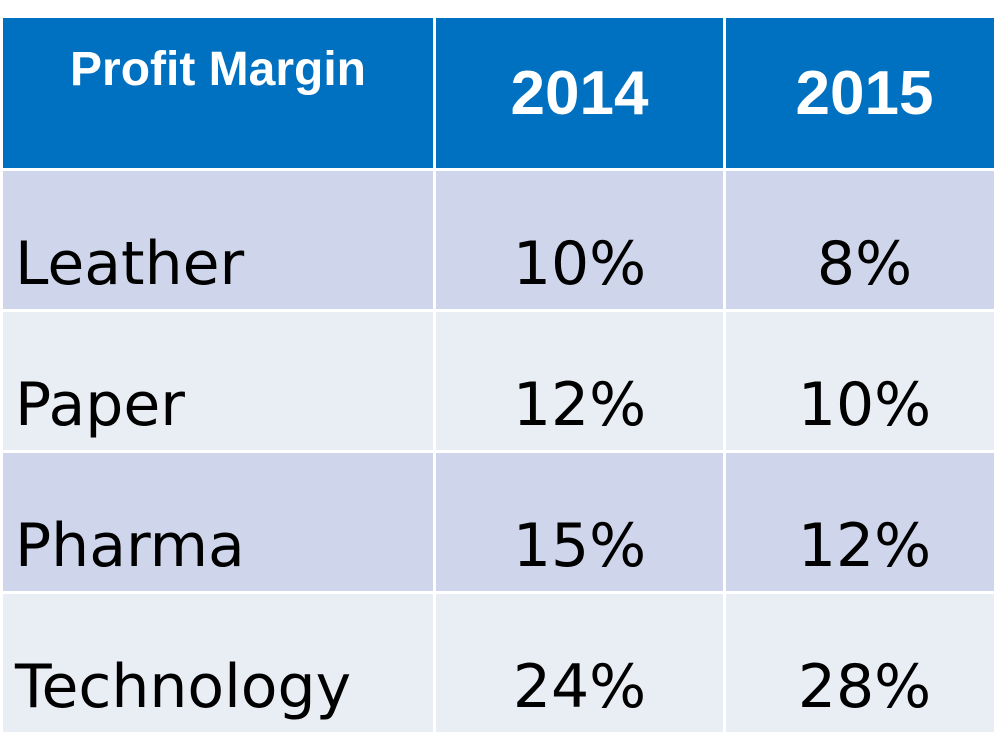  I want to click on cell-2014: 12%, so click(579, 381).